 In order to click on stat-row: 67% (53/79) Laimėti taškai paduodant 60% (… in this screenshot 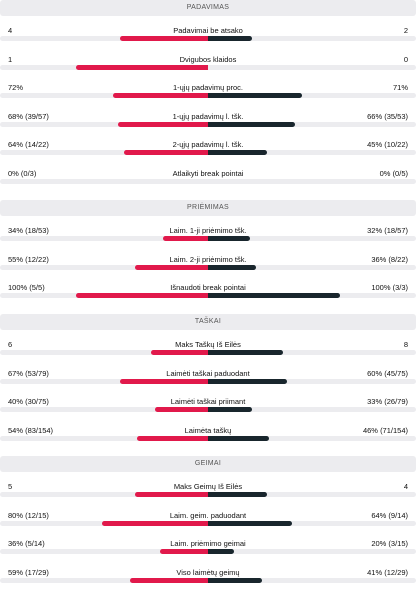, I will do `click(208, 383)`.